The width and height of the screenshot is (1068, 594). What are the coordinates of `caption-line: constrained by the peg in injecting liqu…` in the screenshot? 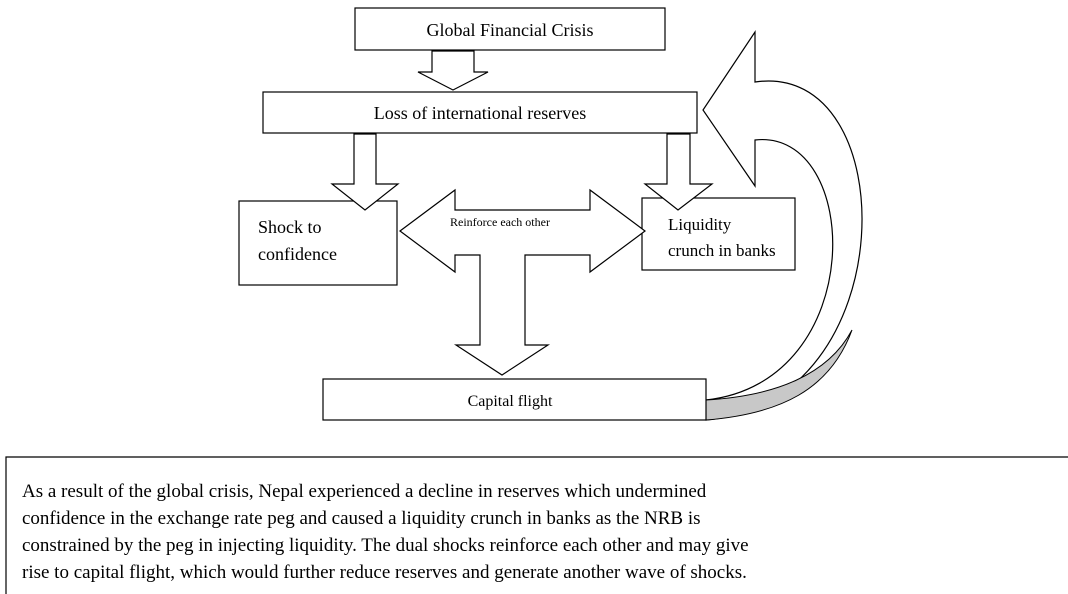 It's located at (385, 545).